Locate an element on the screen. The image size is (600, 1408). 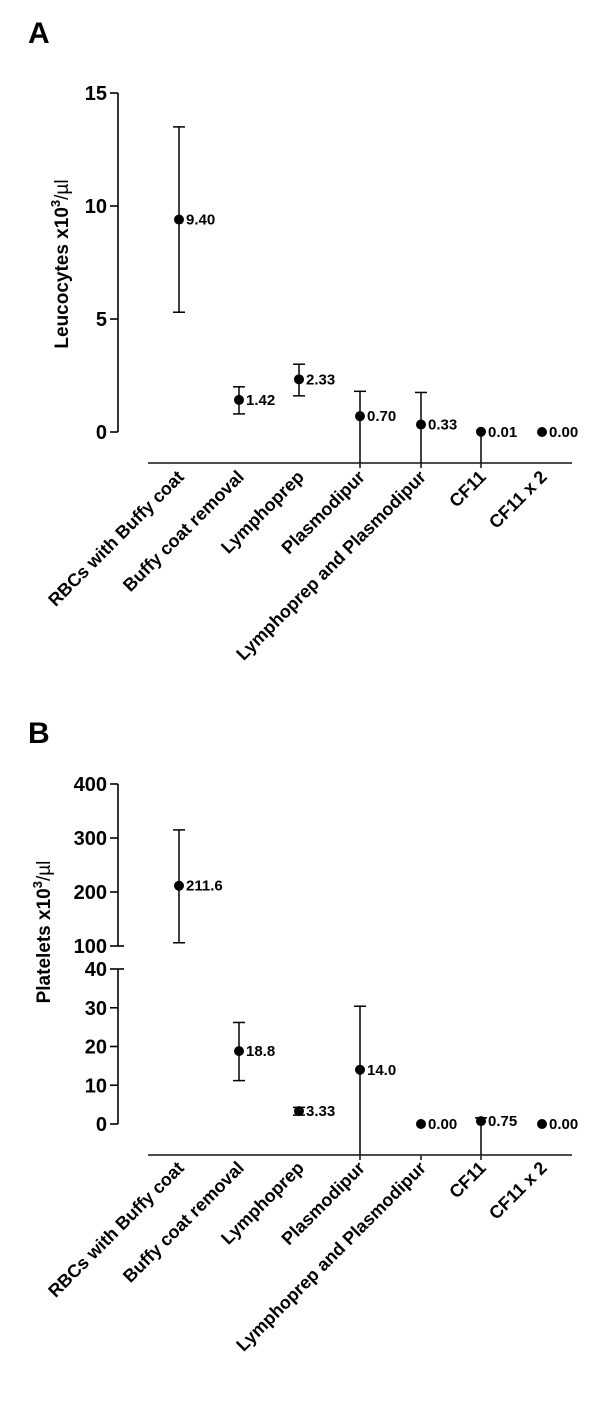
y-tick-label: 100 is located at coordinates (90, 947).